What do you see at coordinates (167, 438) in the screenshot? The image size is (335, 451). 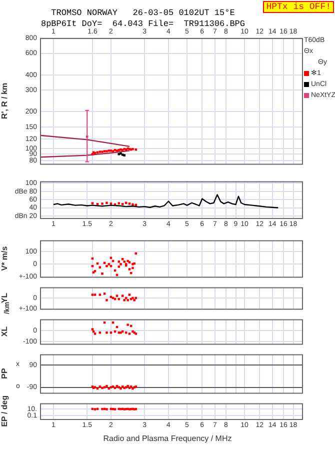 I see `x-axis-title: Radio and Plasma Frequency / MHz` at bounding box center [167, 438].